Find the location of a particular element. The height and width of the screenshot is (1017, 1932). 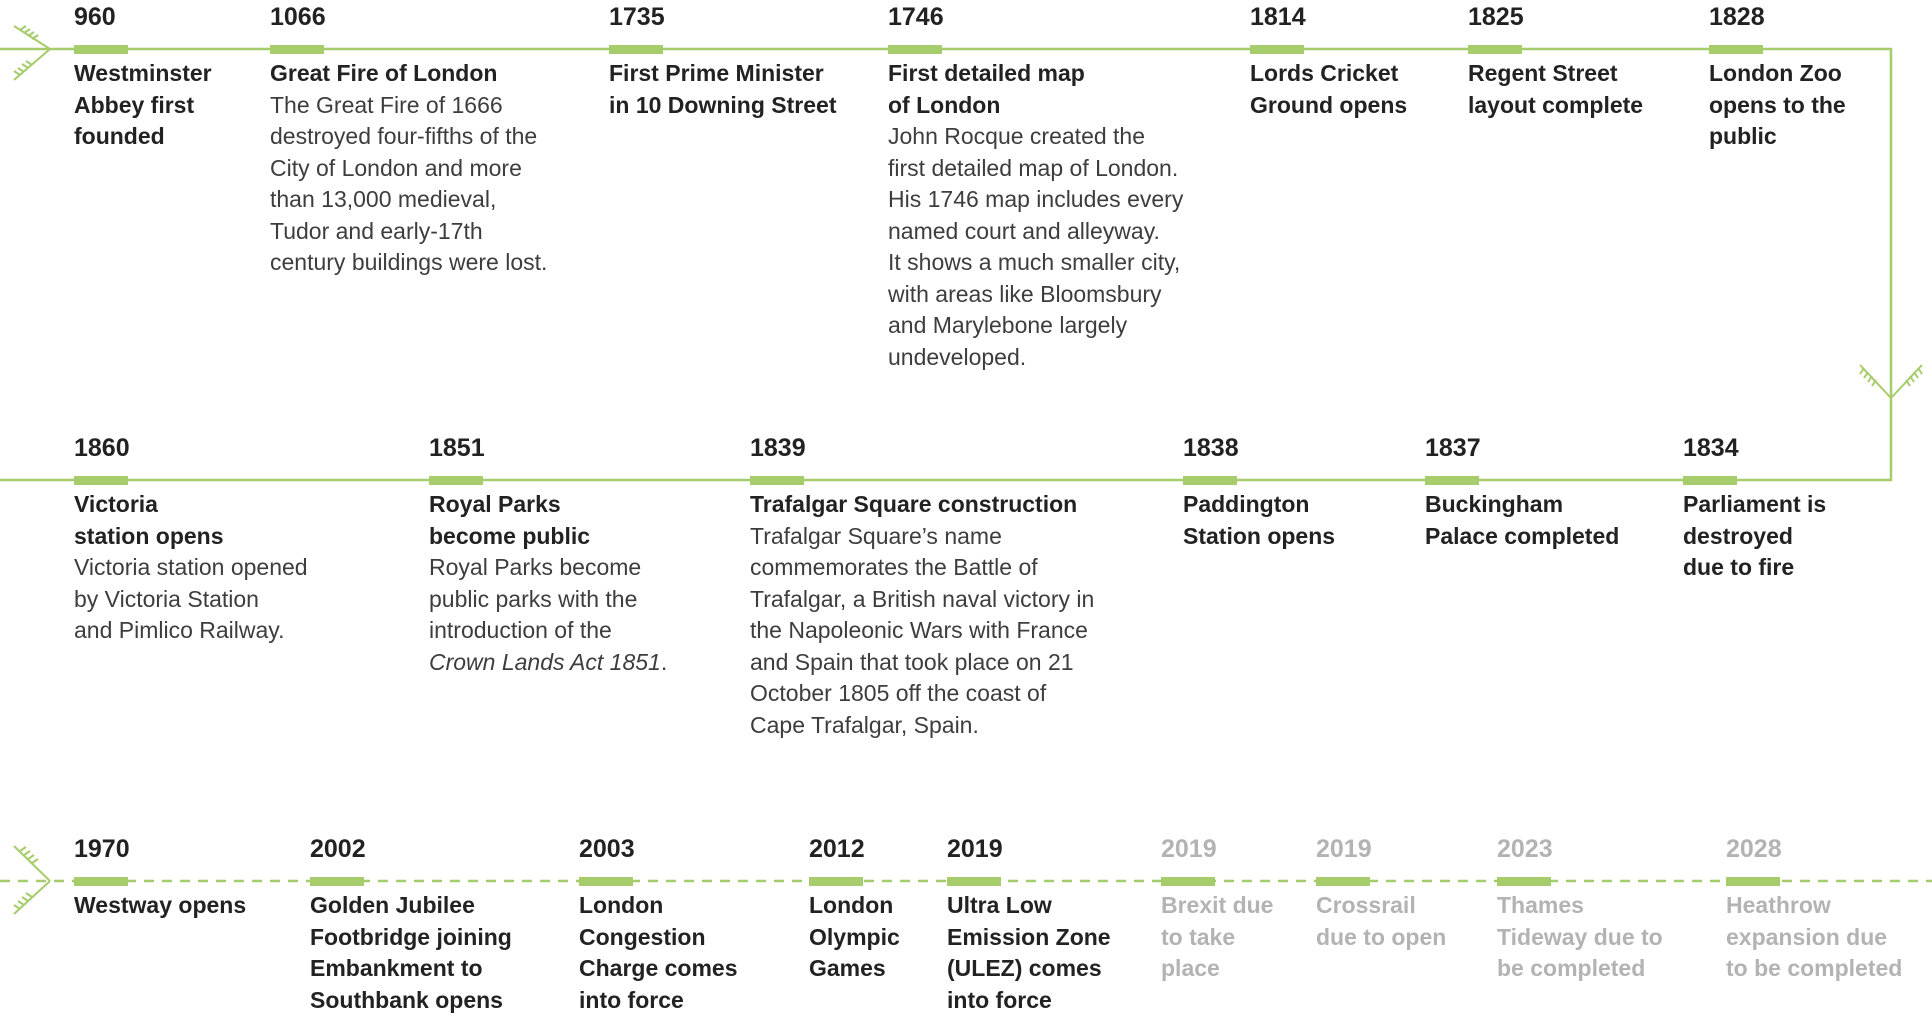

event-title: Tideway due to is located at coordinates (1580, 936).